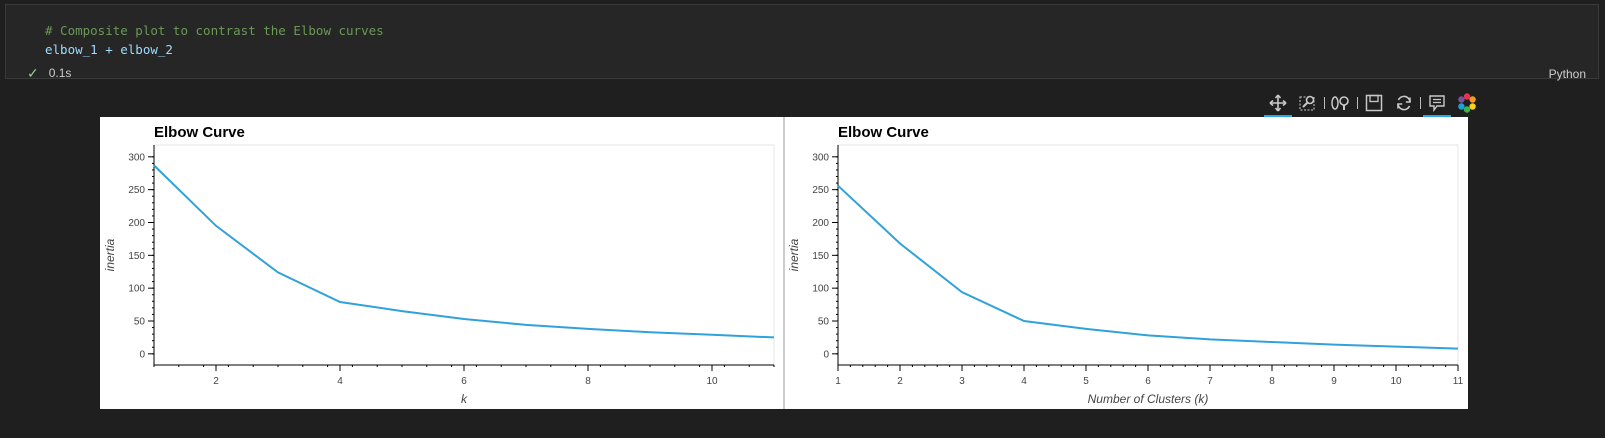 This screenshot has width=1605, height=438. I want to click on save-tool-button, so click(1374, 103).